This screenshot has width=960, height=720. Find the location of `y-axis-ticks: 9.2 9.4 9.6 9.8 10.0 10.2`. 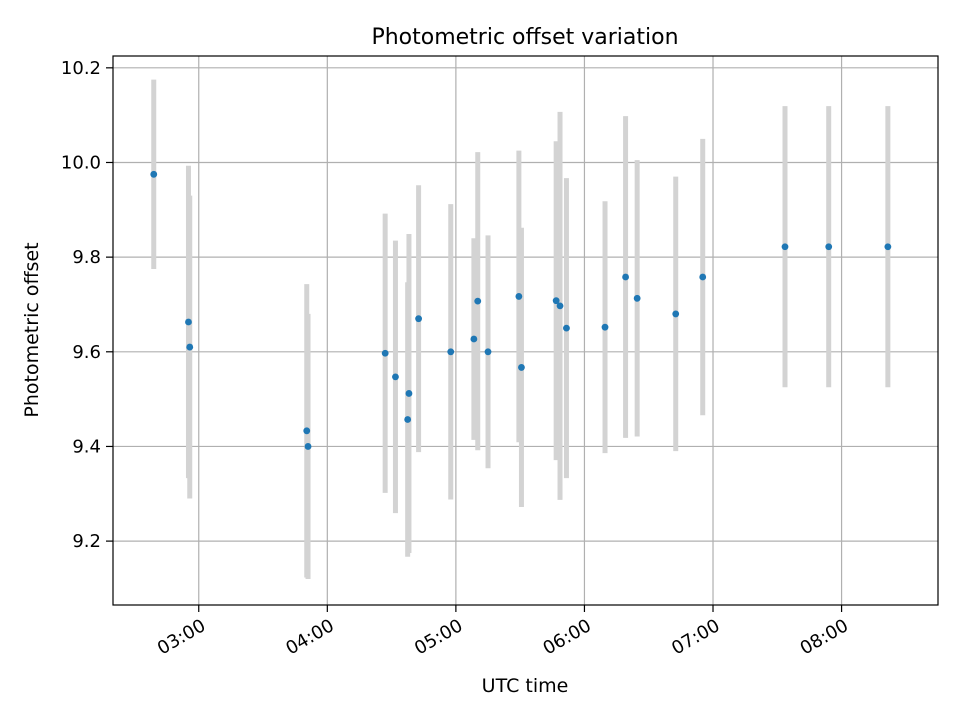

y-axis-ticks: 9.2 9.4 9.6 9.8 10.0 10.2 is located at coordinates (87, 305).